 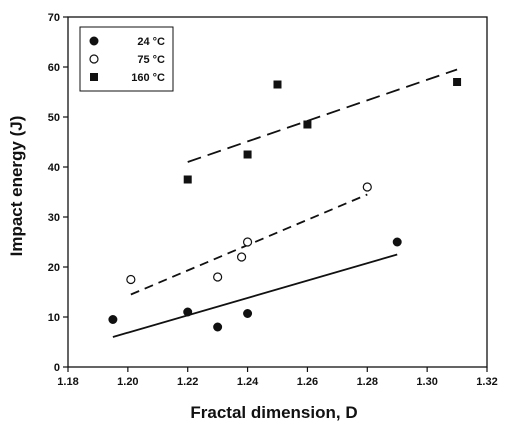 I want to click on y-tick-label: 10, so click(x=54, y=318).